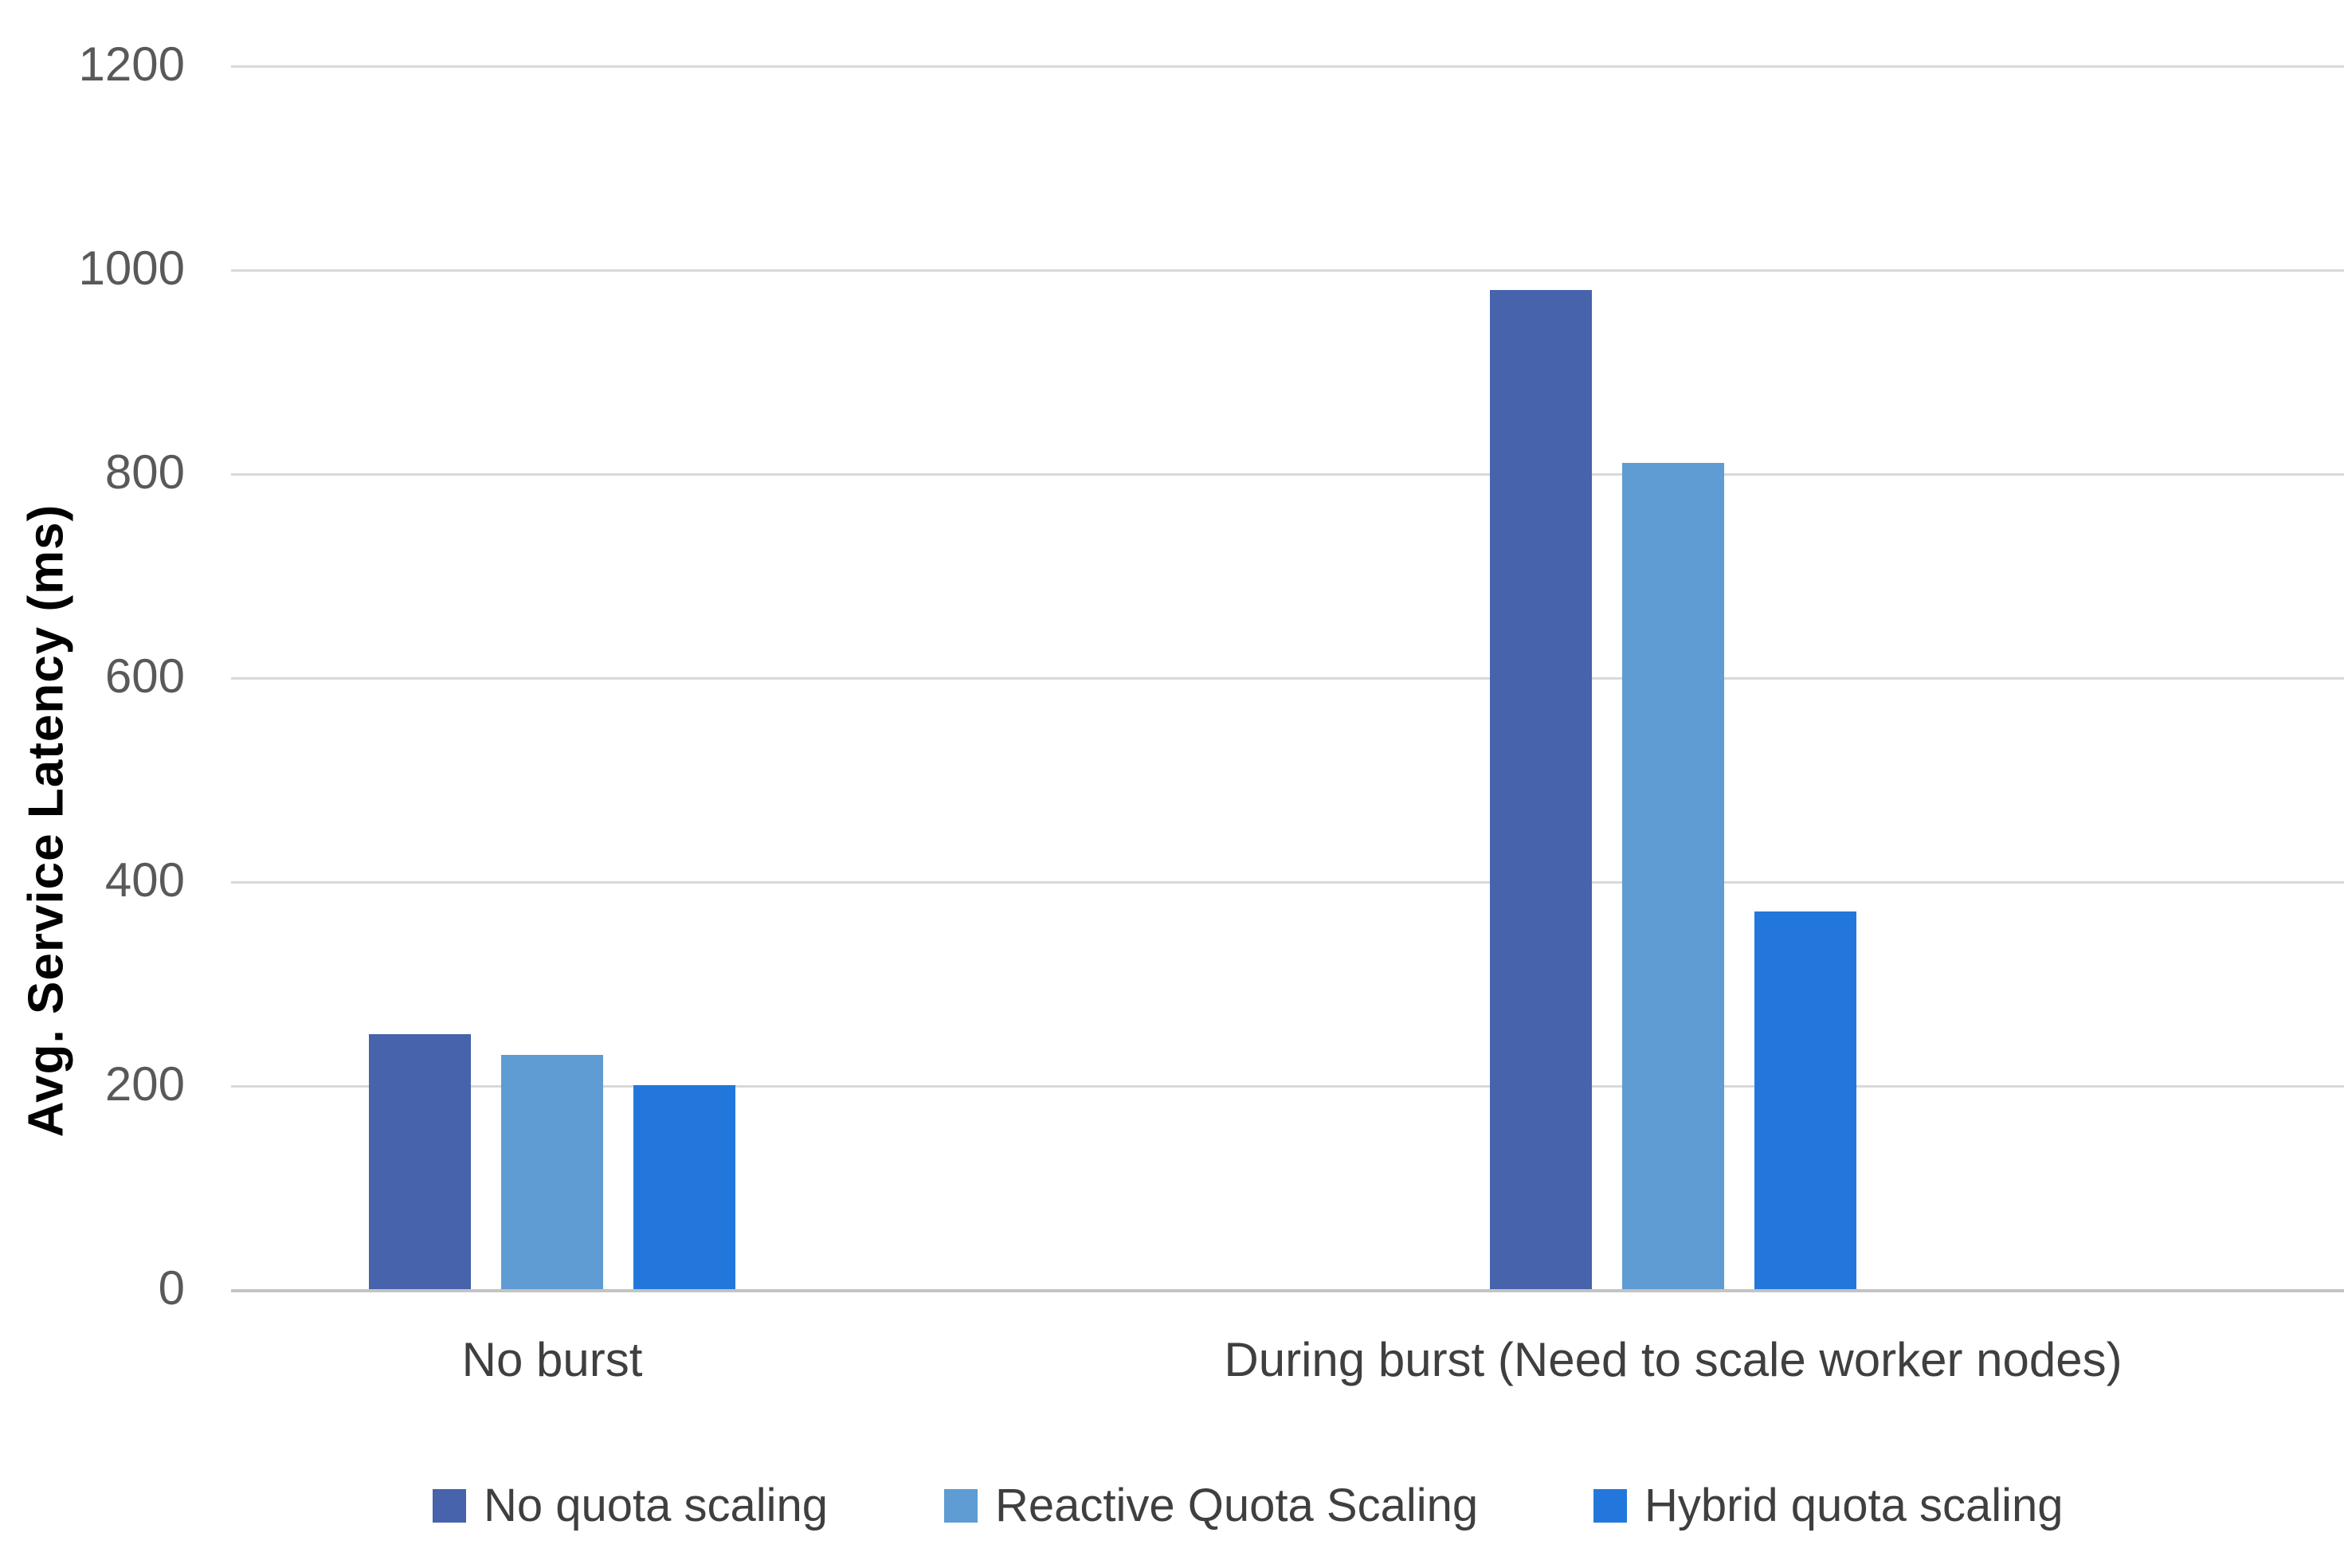 This screenshot has height=1568, width=2344. Describe the element at coordinates (131, 64) in the screenshot. I see `y-tick-label-1200: 1200` at that location.